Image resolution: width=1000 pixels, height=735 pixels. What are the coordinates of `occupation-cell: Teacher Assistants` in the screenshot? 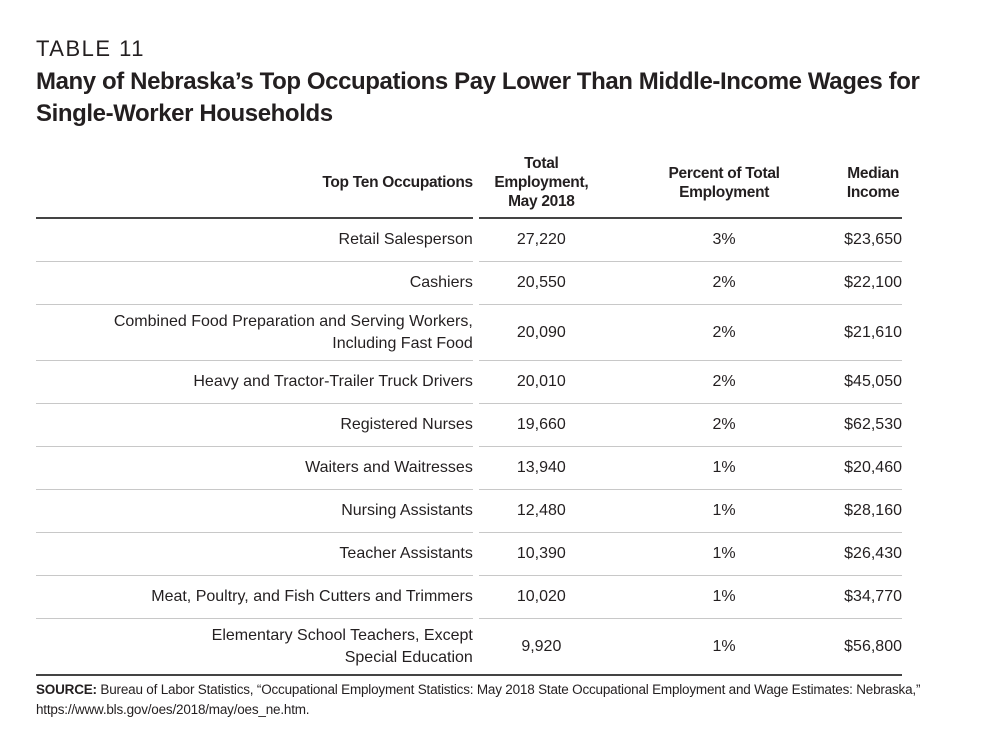 It's located at (254, 554).